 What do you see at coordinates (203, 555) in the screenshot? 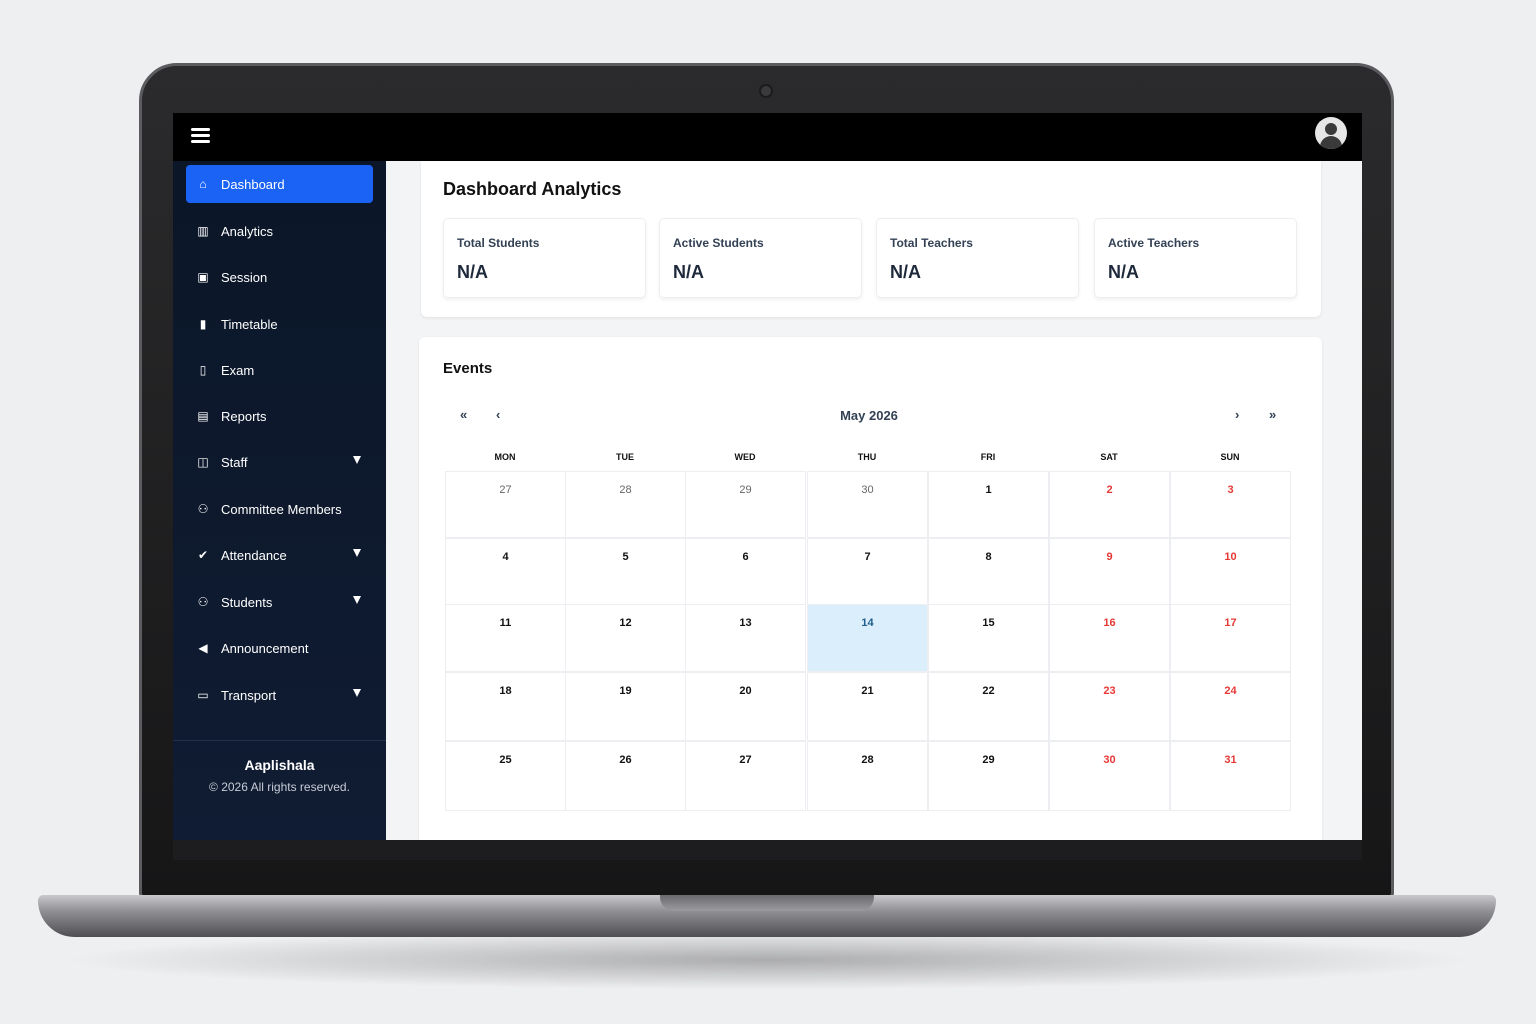
I see `check-circle-icon: ✔` at bounding box center [203, 555].